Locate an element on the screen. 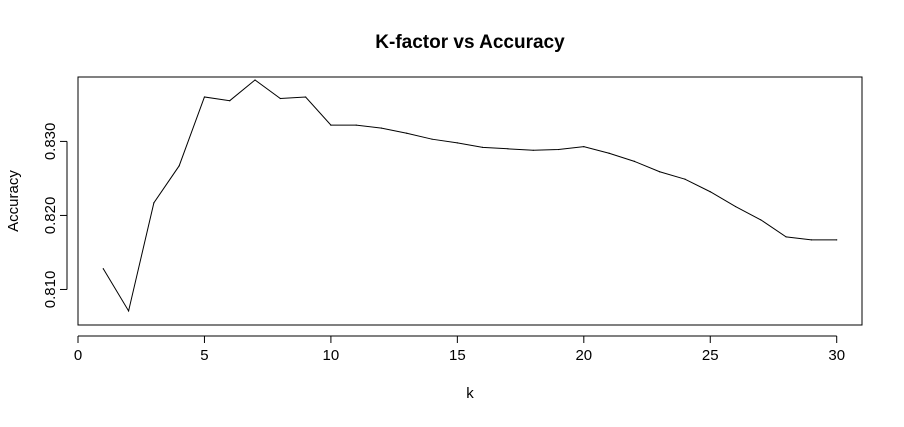 The height and width of the screenshot is (427, 904). y-tick-label: 0.810 is located at coordinates (50, 290).